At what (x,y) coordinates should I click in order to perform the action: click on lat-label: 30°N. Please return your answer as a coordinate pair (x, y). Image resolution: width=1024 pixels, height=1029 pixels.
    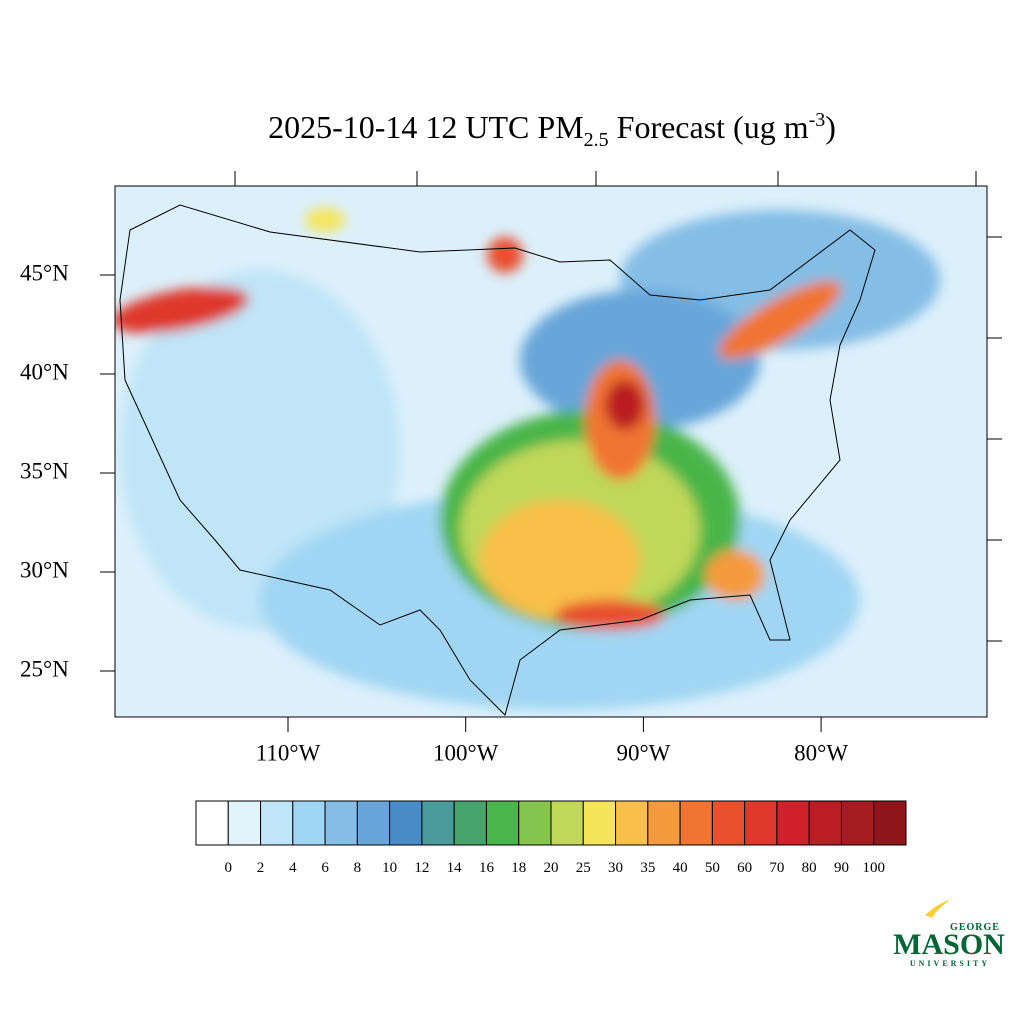
    Looking at the image, I should click on (44, 569).